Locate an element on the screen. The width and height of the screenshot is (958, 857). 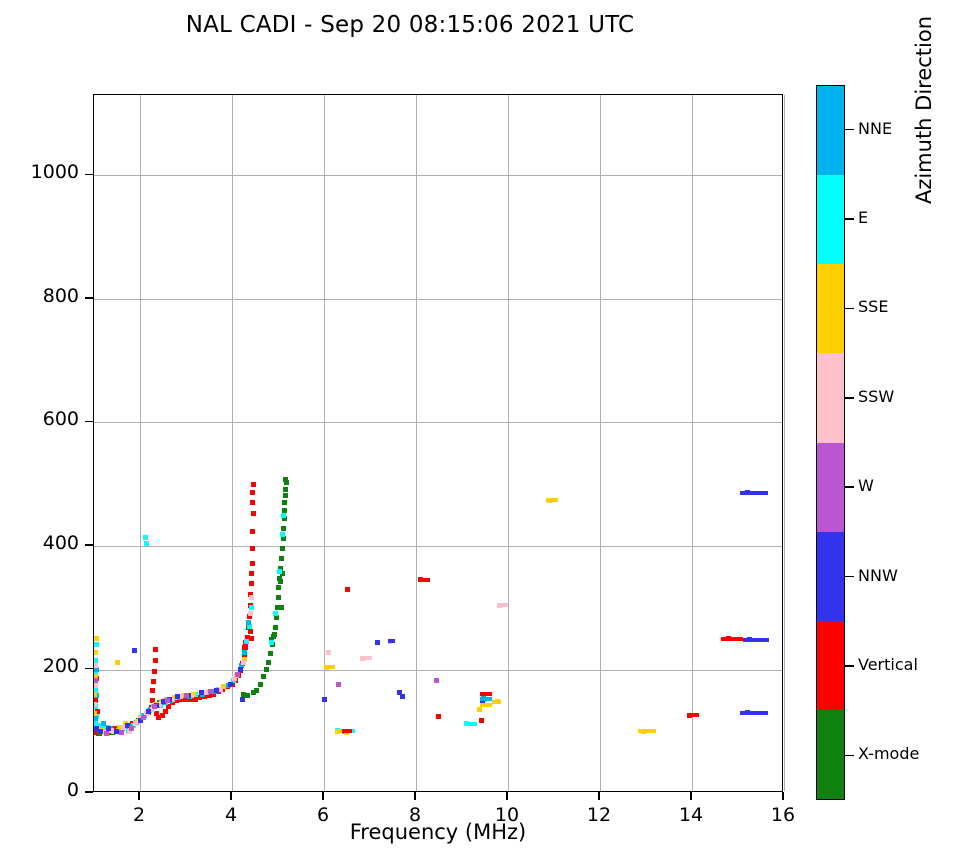
colorbar-segment-w is located at coordinates (830, 487).